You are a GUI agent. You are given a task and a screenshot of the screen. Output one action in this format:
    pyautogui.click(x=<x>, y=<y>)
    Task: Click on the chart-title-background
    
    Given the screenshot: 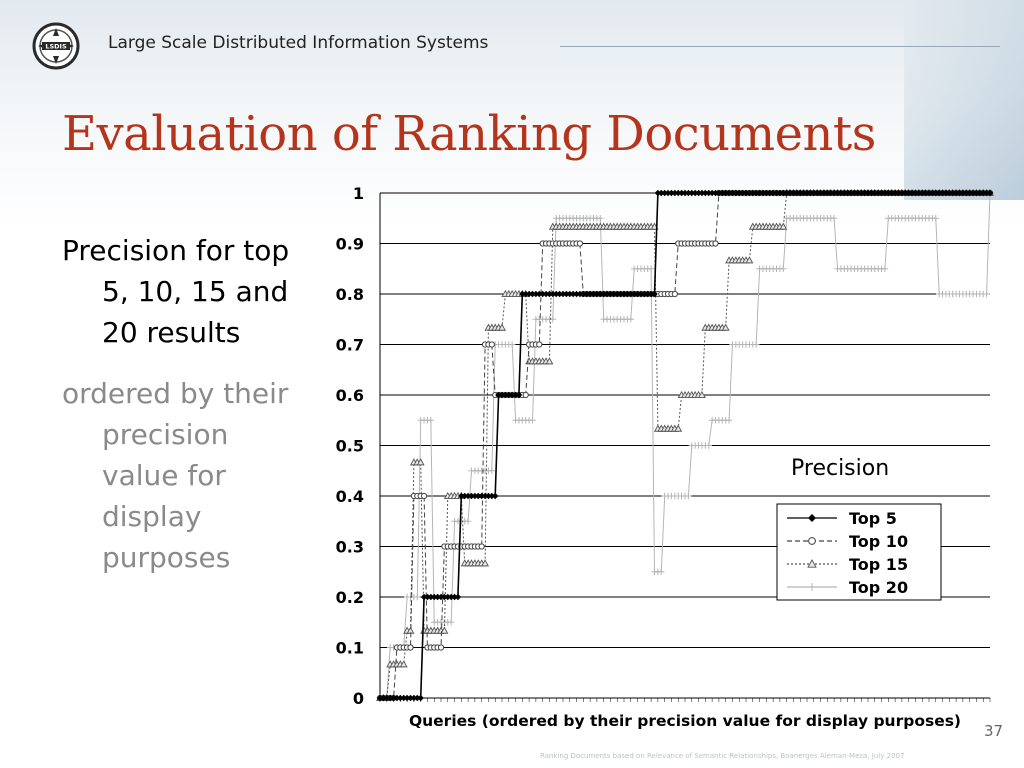 What is the action you would take?
    pyautogui.click(x=851, y=464)
    